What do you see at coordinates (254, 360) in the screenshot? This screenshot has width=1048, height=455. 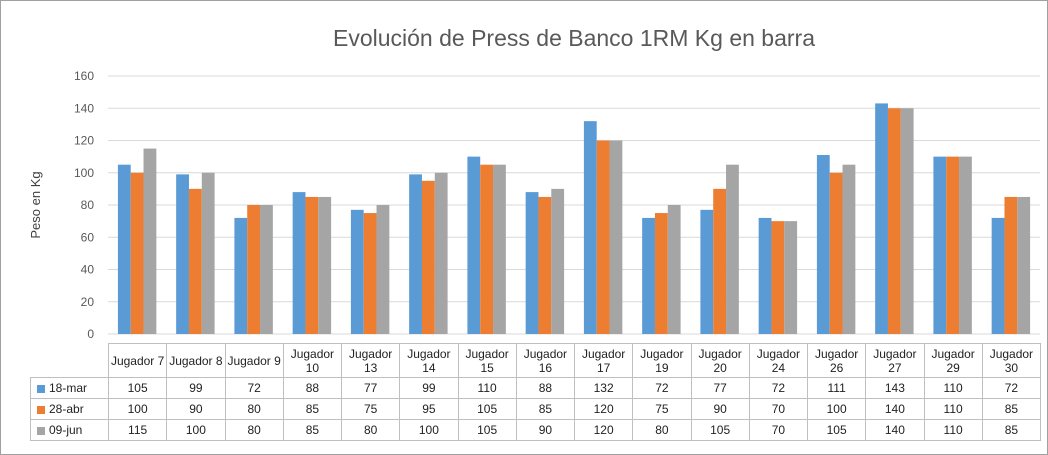 I see `category-label: Jugador 9` at bounding box center [254, 360].